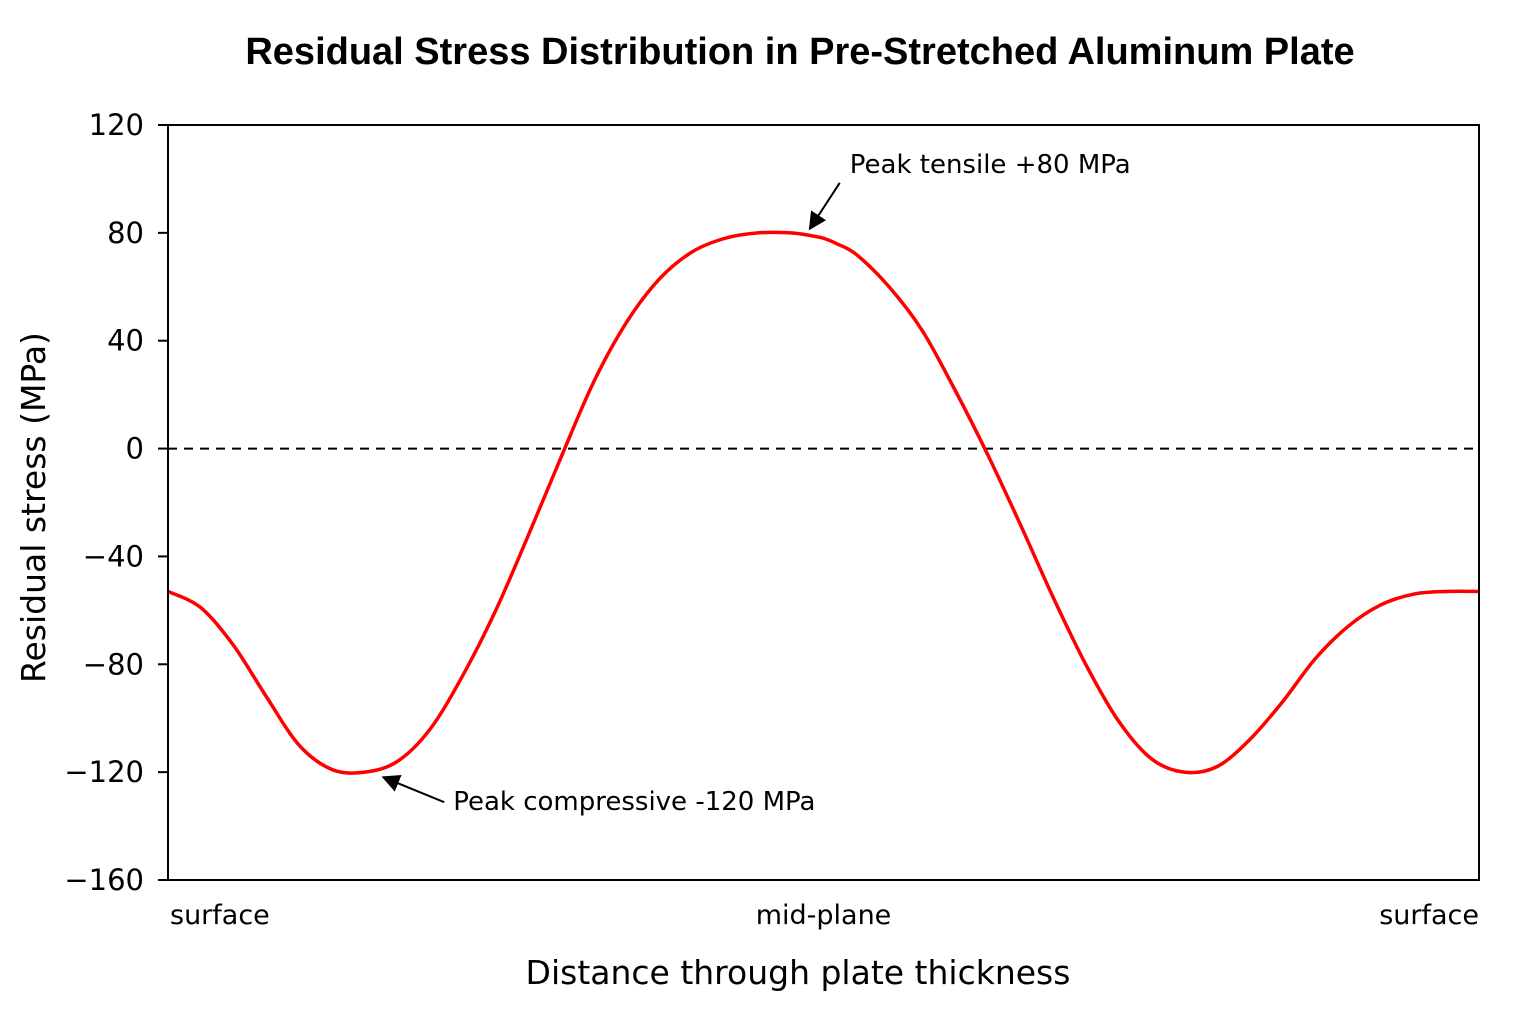  I want to click on y-tick-label: 120, so click(116, 125).